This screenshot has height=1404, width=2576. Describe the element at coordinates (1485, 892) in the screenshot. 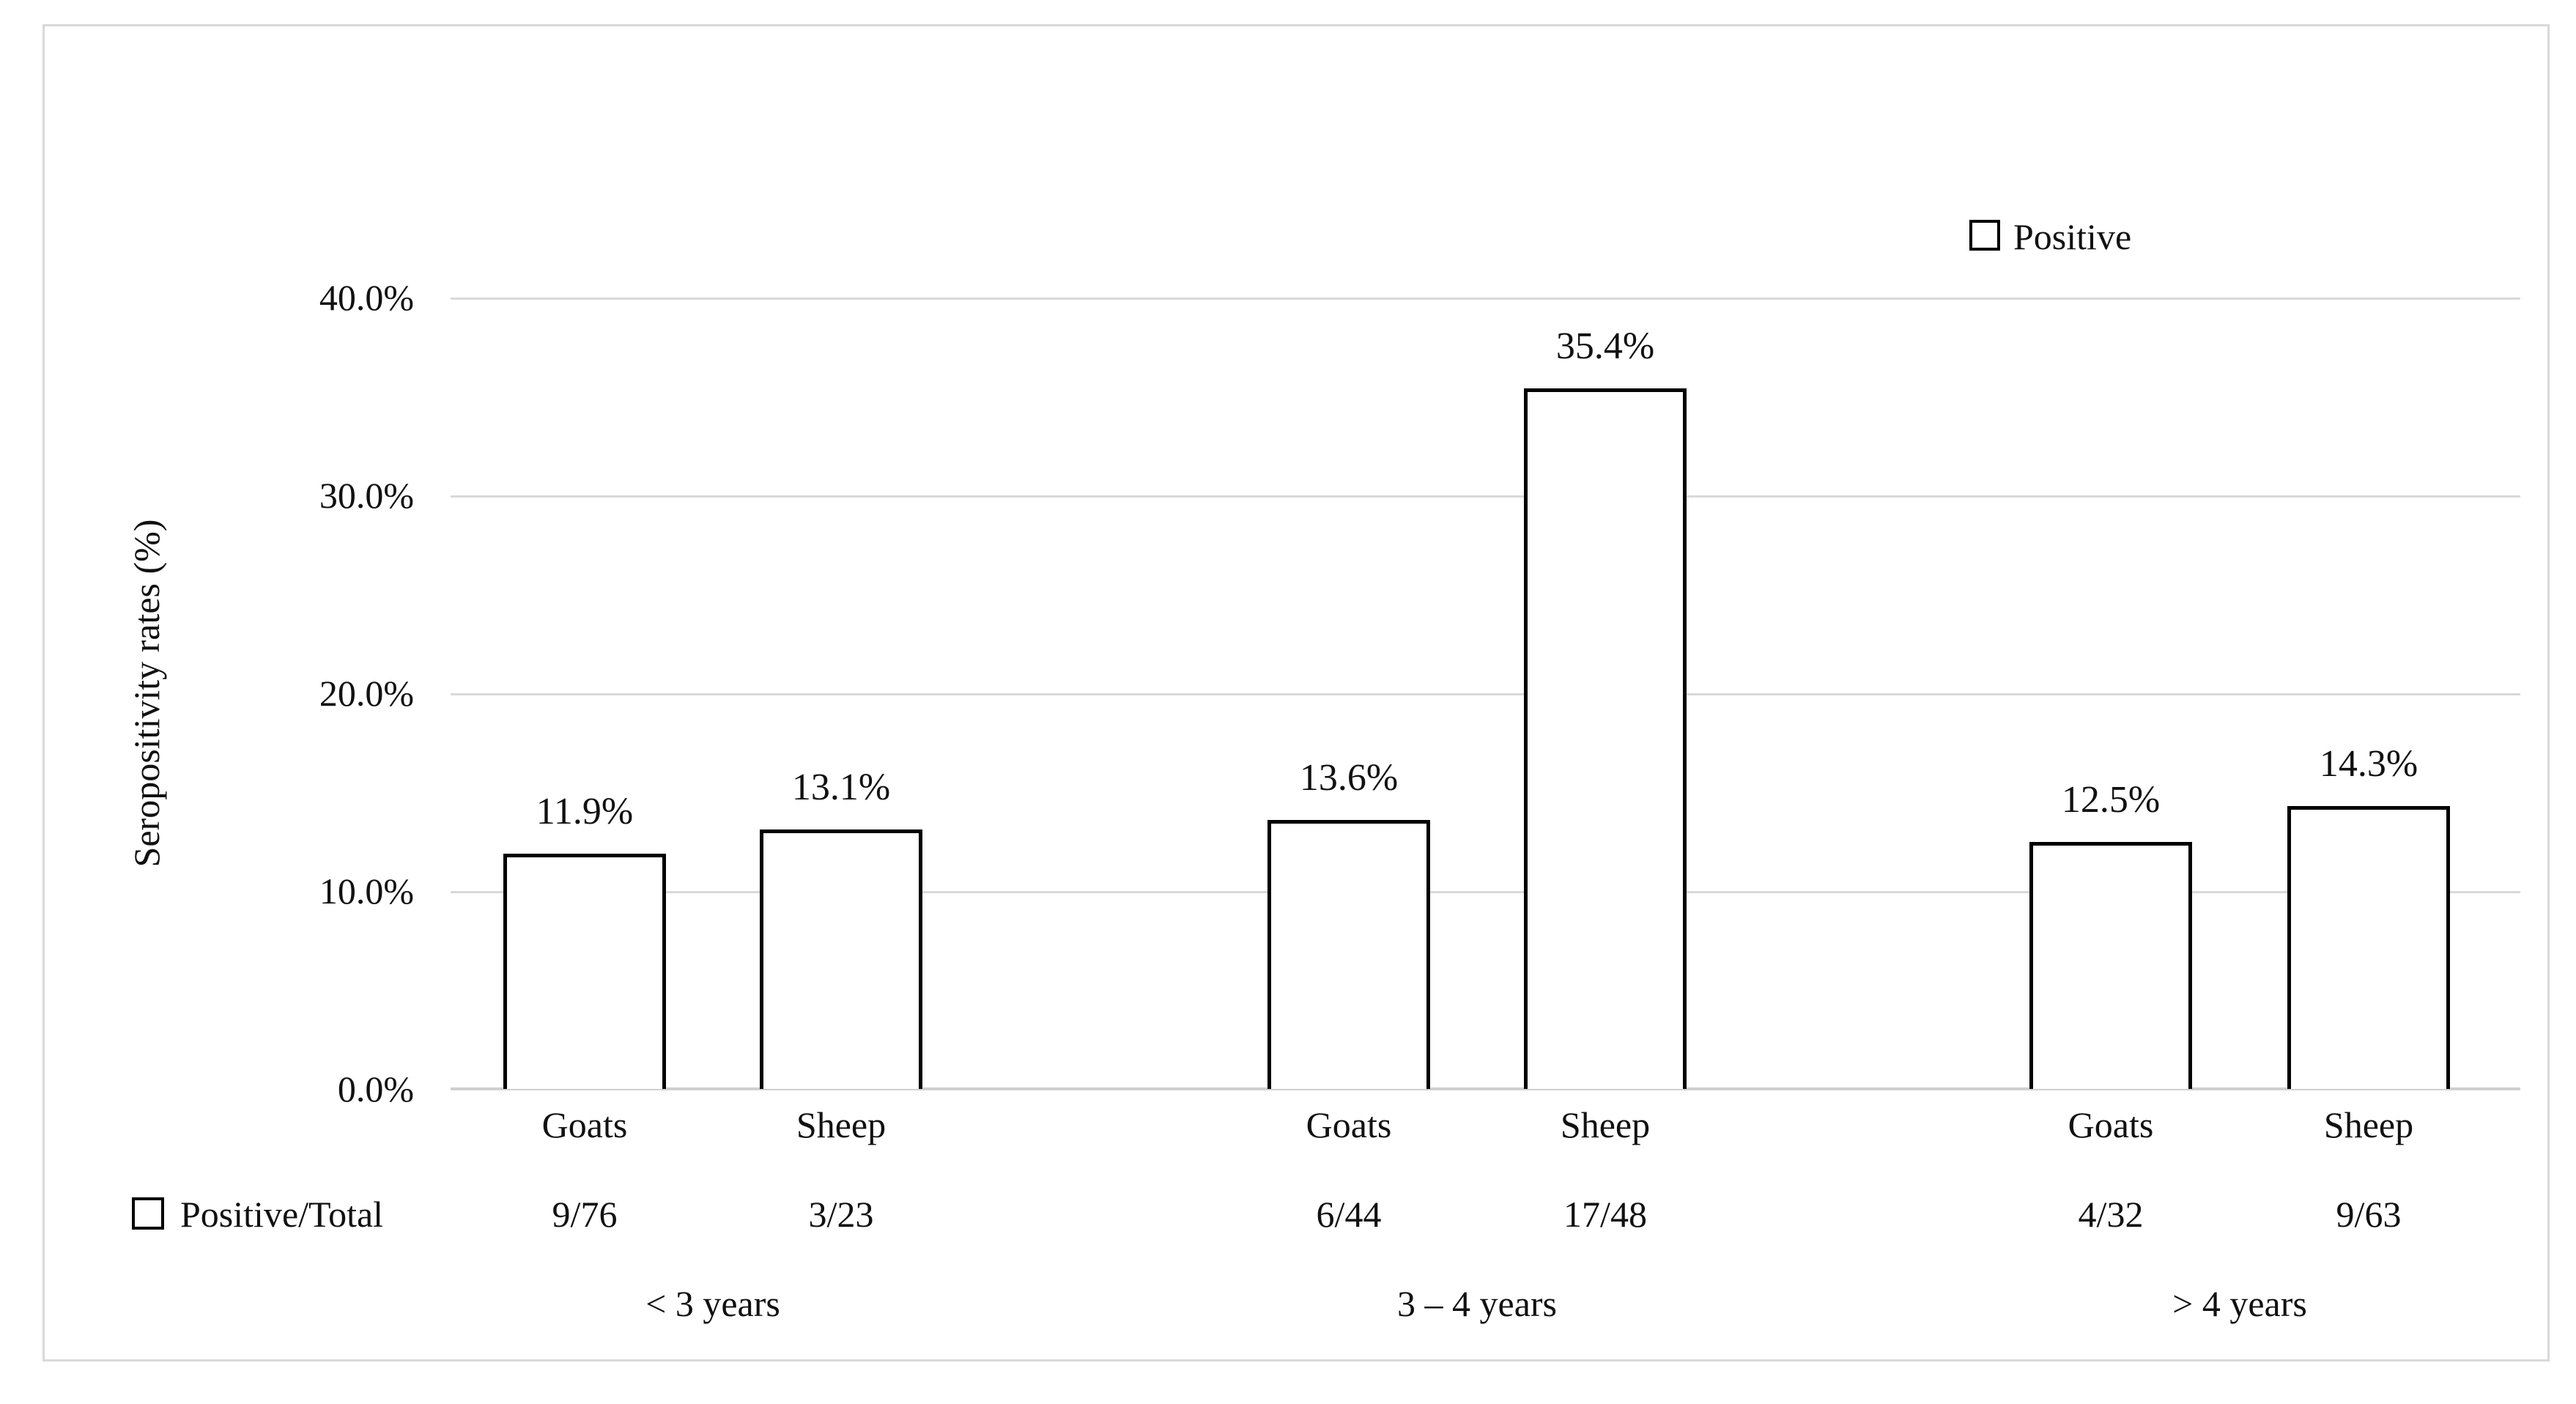

I see `gridline-10pct` at that location.